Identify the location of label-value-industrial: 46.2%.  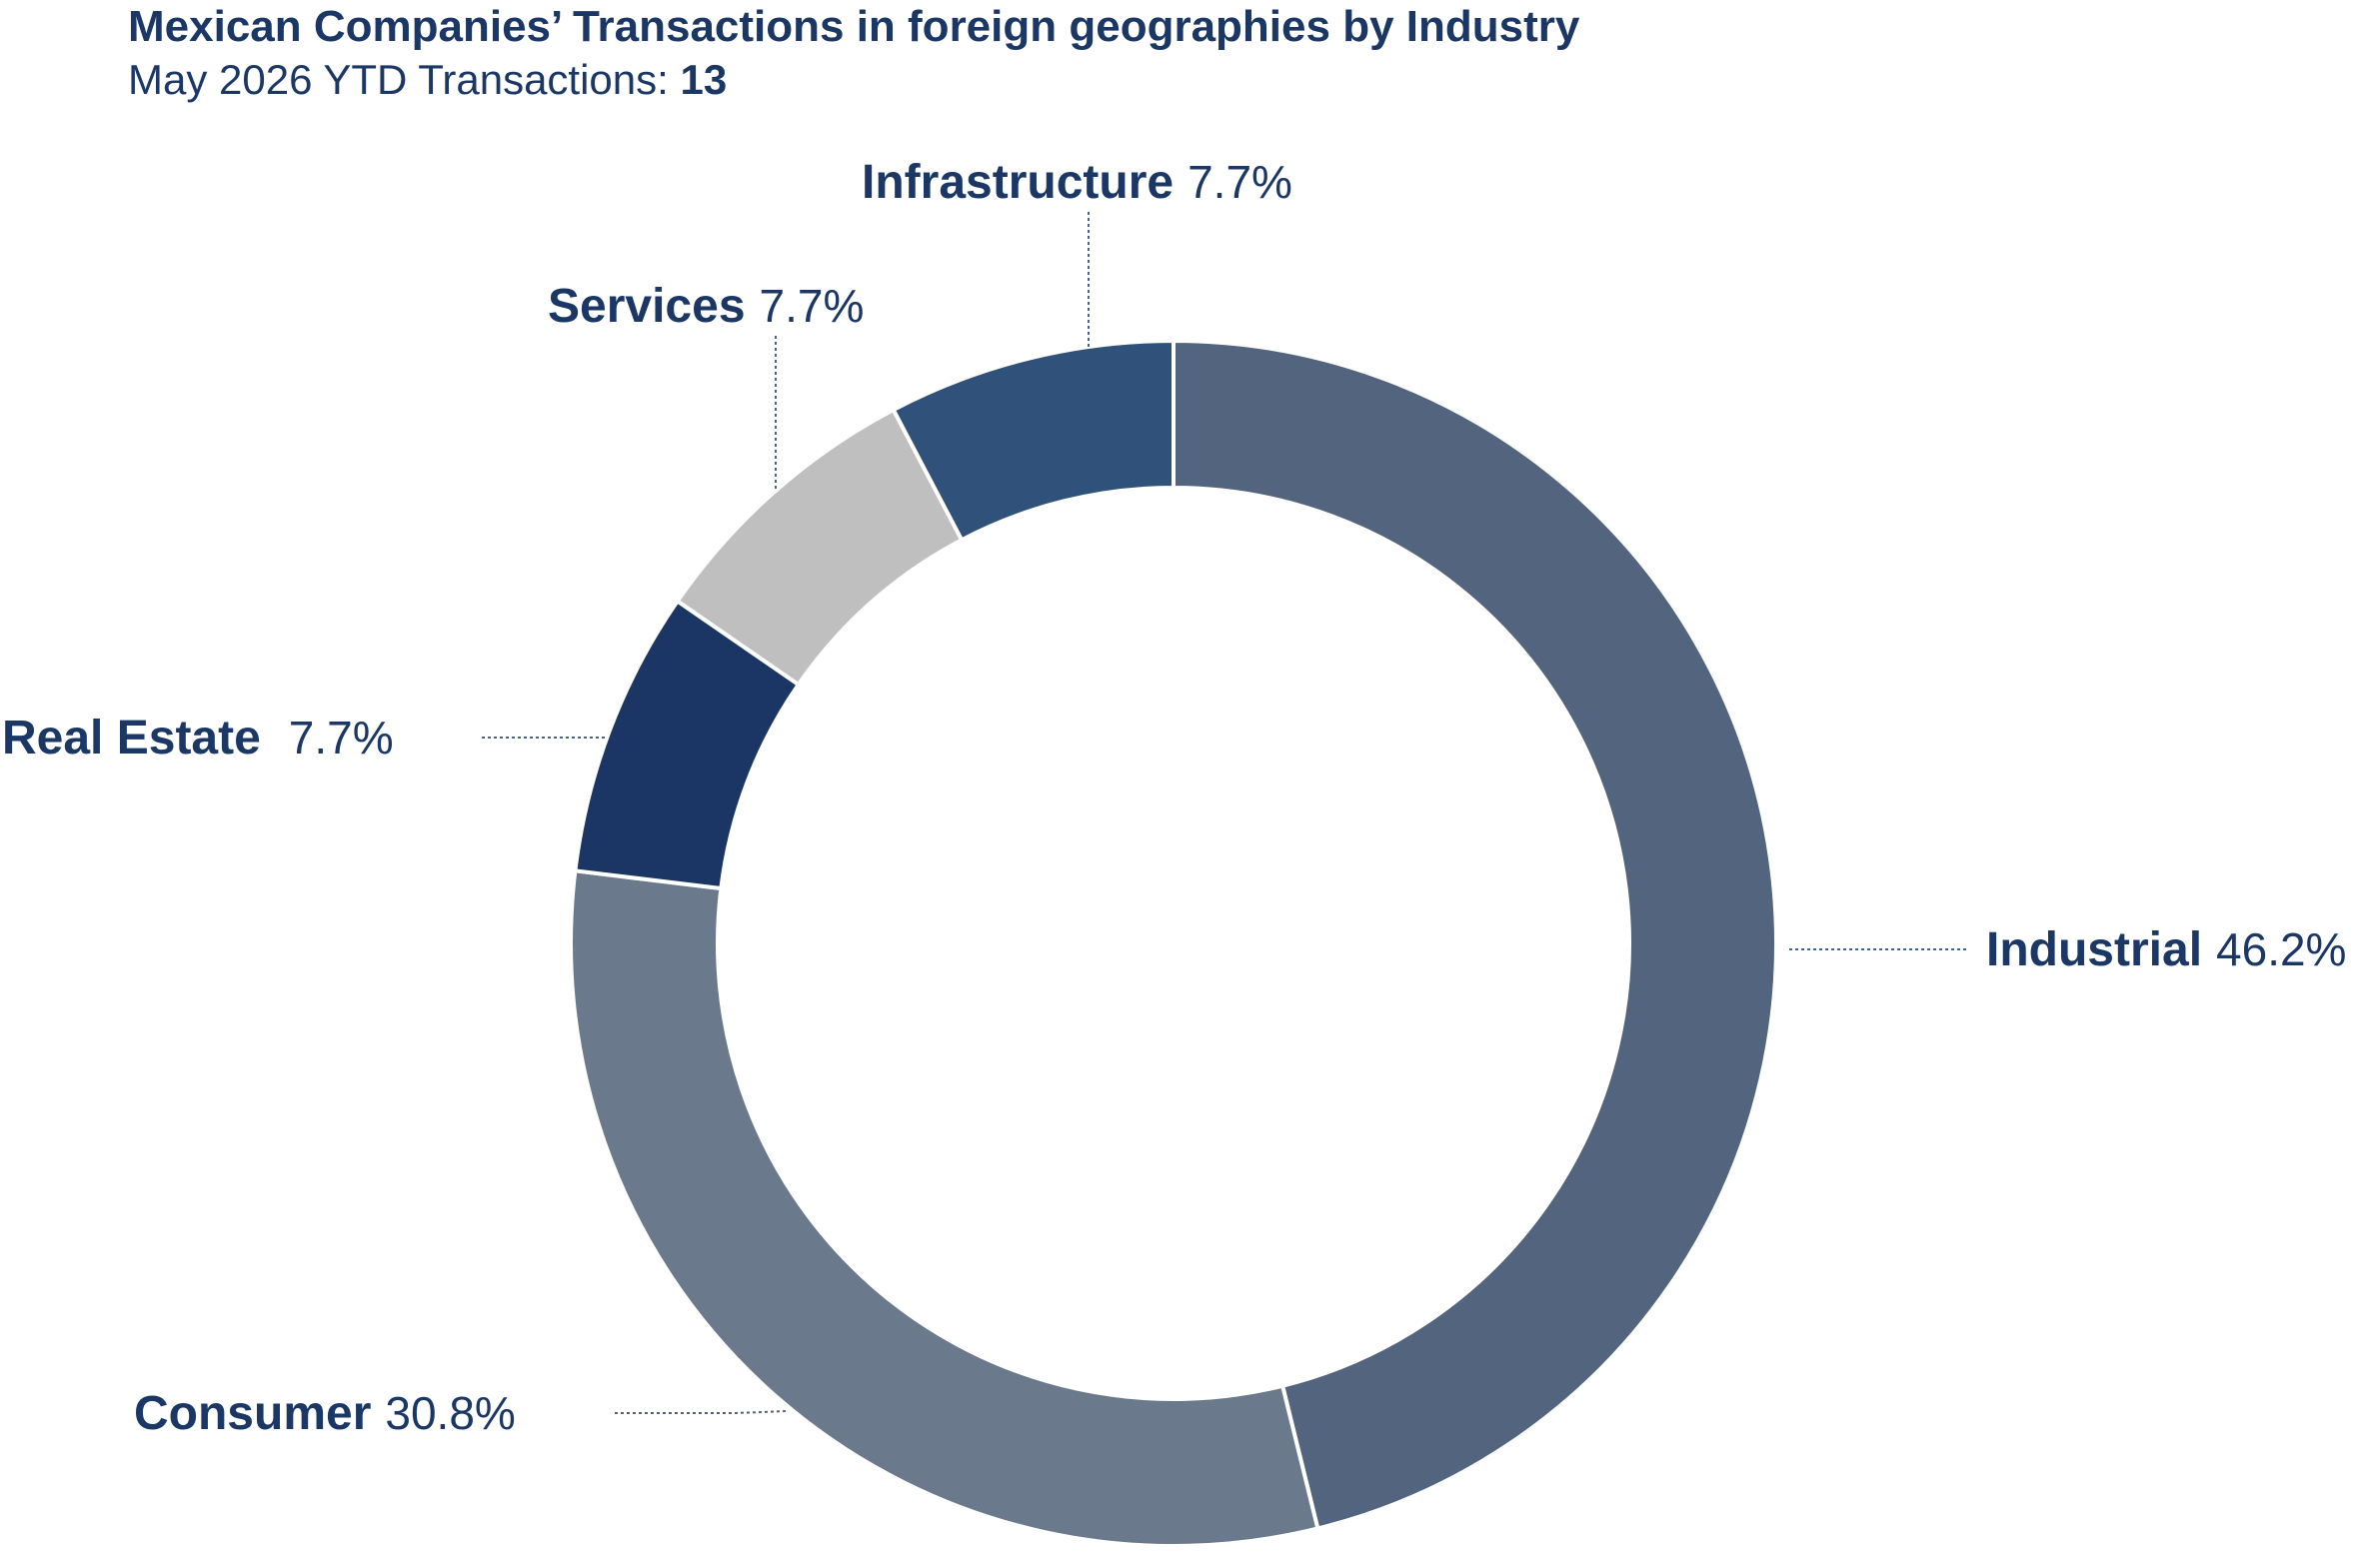
(2281, 949).